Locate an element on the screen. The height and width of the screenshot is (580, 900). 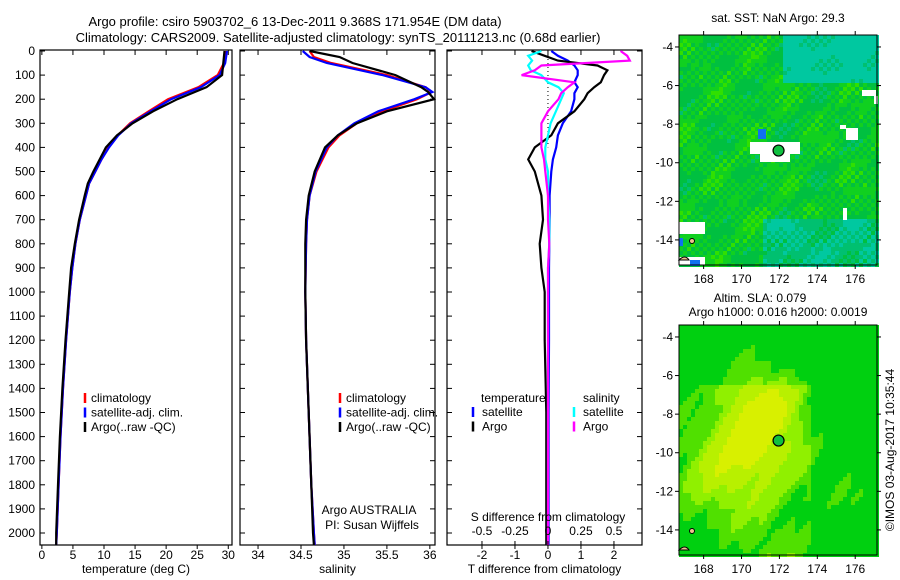
legend-label: satellite-adj. clim. is located at coordinates (392, 413).